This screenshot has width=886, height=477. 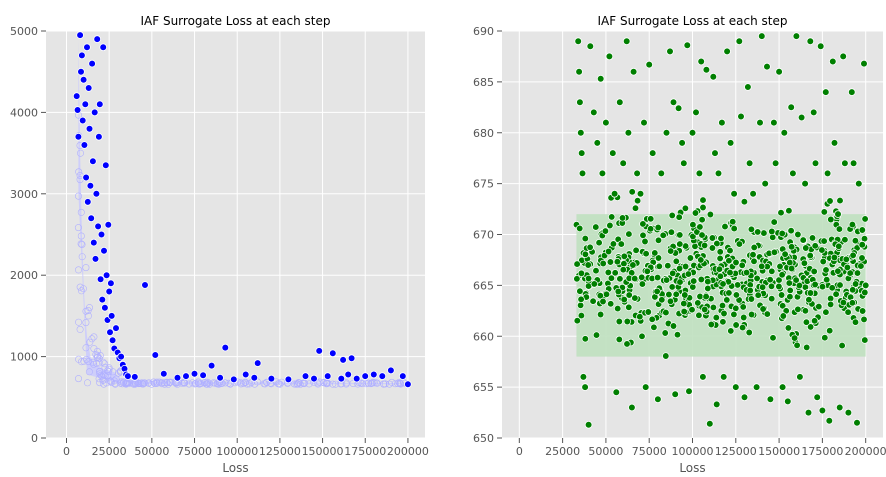 What do you see at coordinates (109, 451) in the screenshot?
I see `x-tick-label: 25000` at bounding box center [109, 451].